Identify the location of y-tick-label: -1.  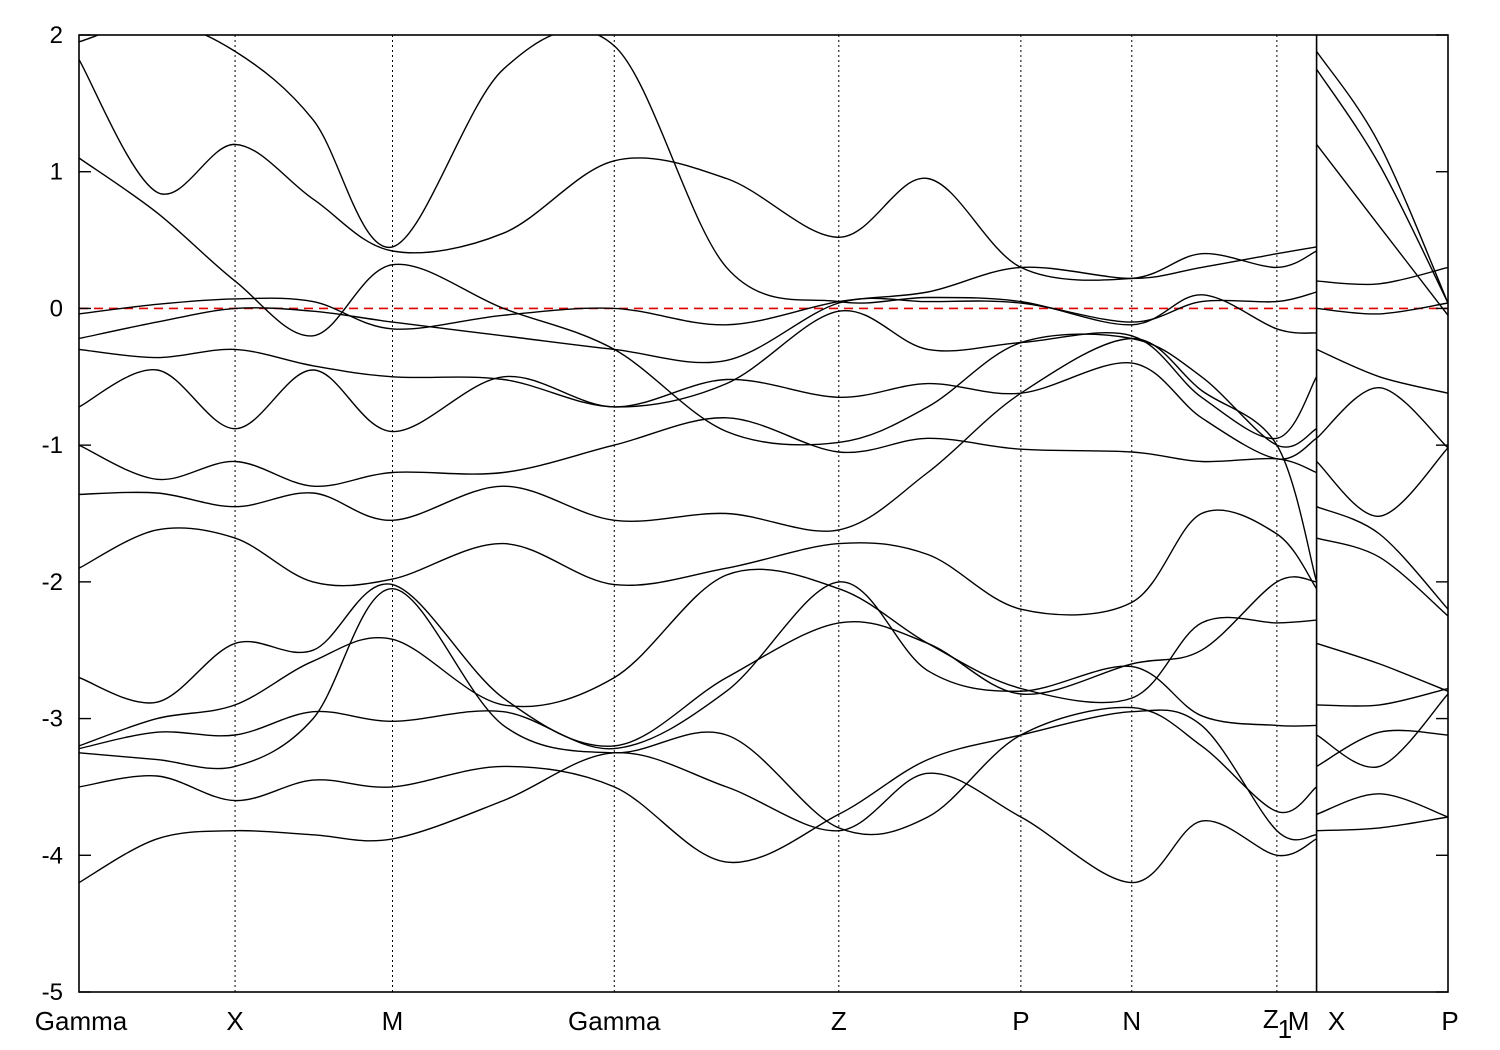
(52, 445).